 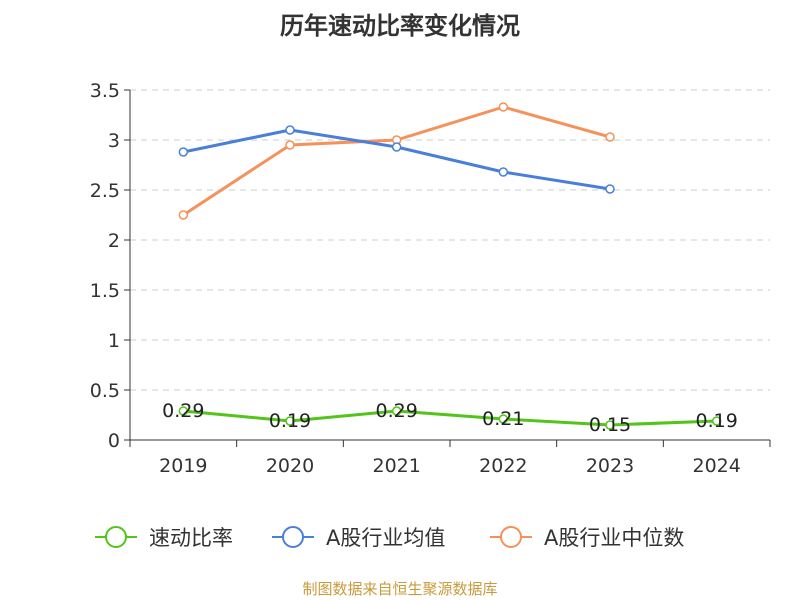 What do you see at coordinates (610, 466) in the screenshot?
I see `x-tick-label: 2023` at bounding box center [610, 466].